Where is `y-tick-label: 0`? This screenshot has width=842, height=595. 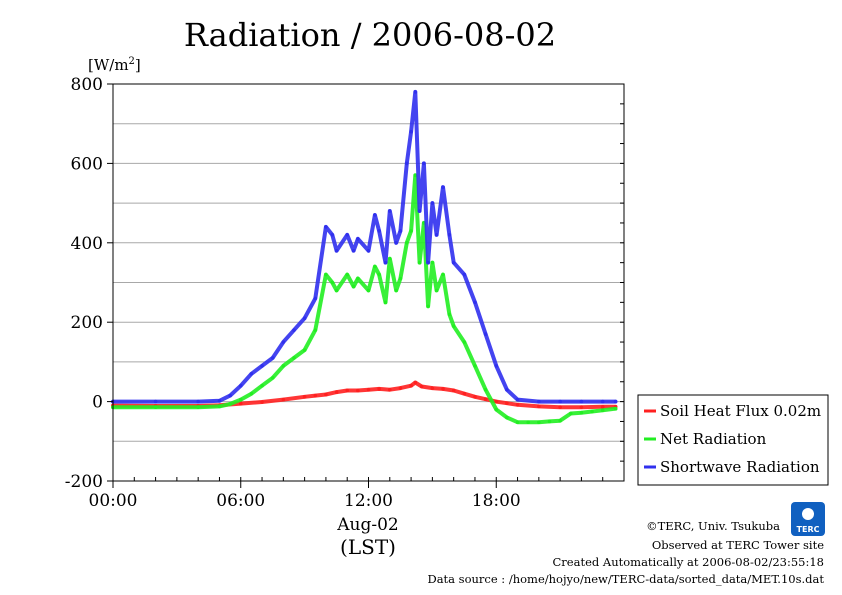 y-tick-label: 0 is located at coordinates (97, 403).